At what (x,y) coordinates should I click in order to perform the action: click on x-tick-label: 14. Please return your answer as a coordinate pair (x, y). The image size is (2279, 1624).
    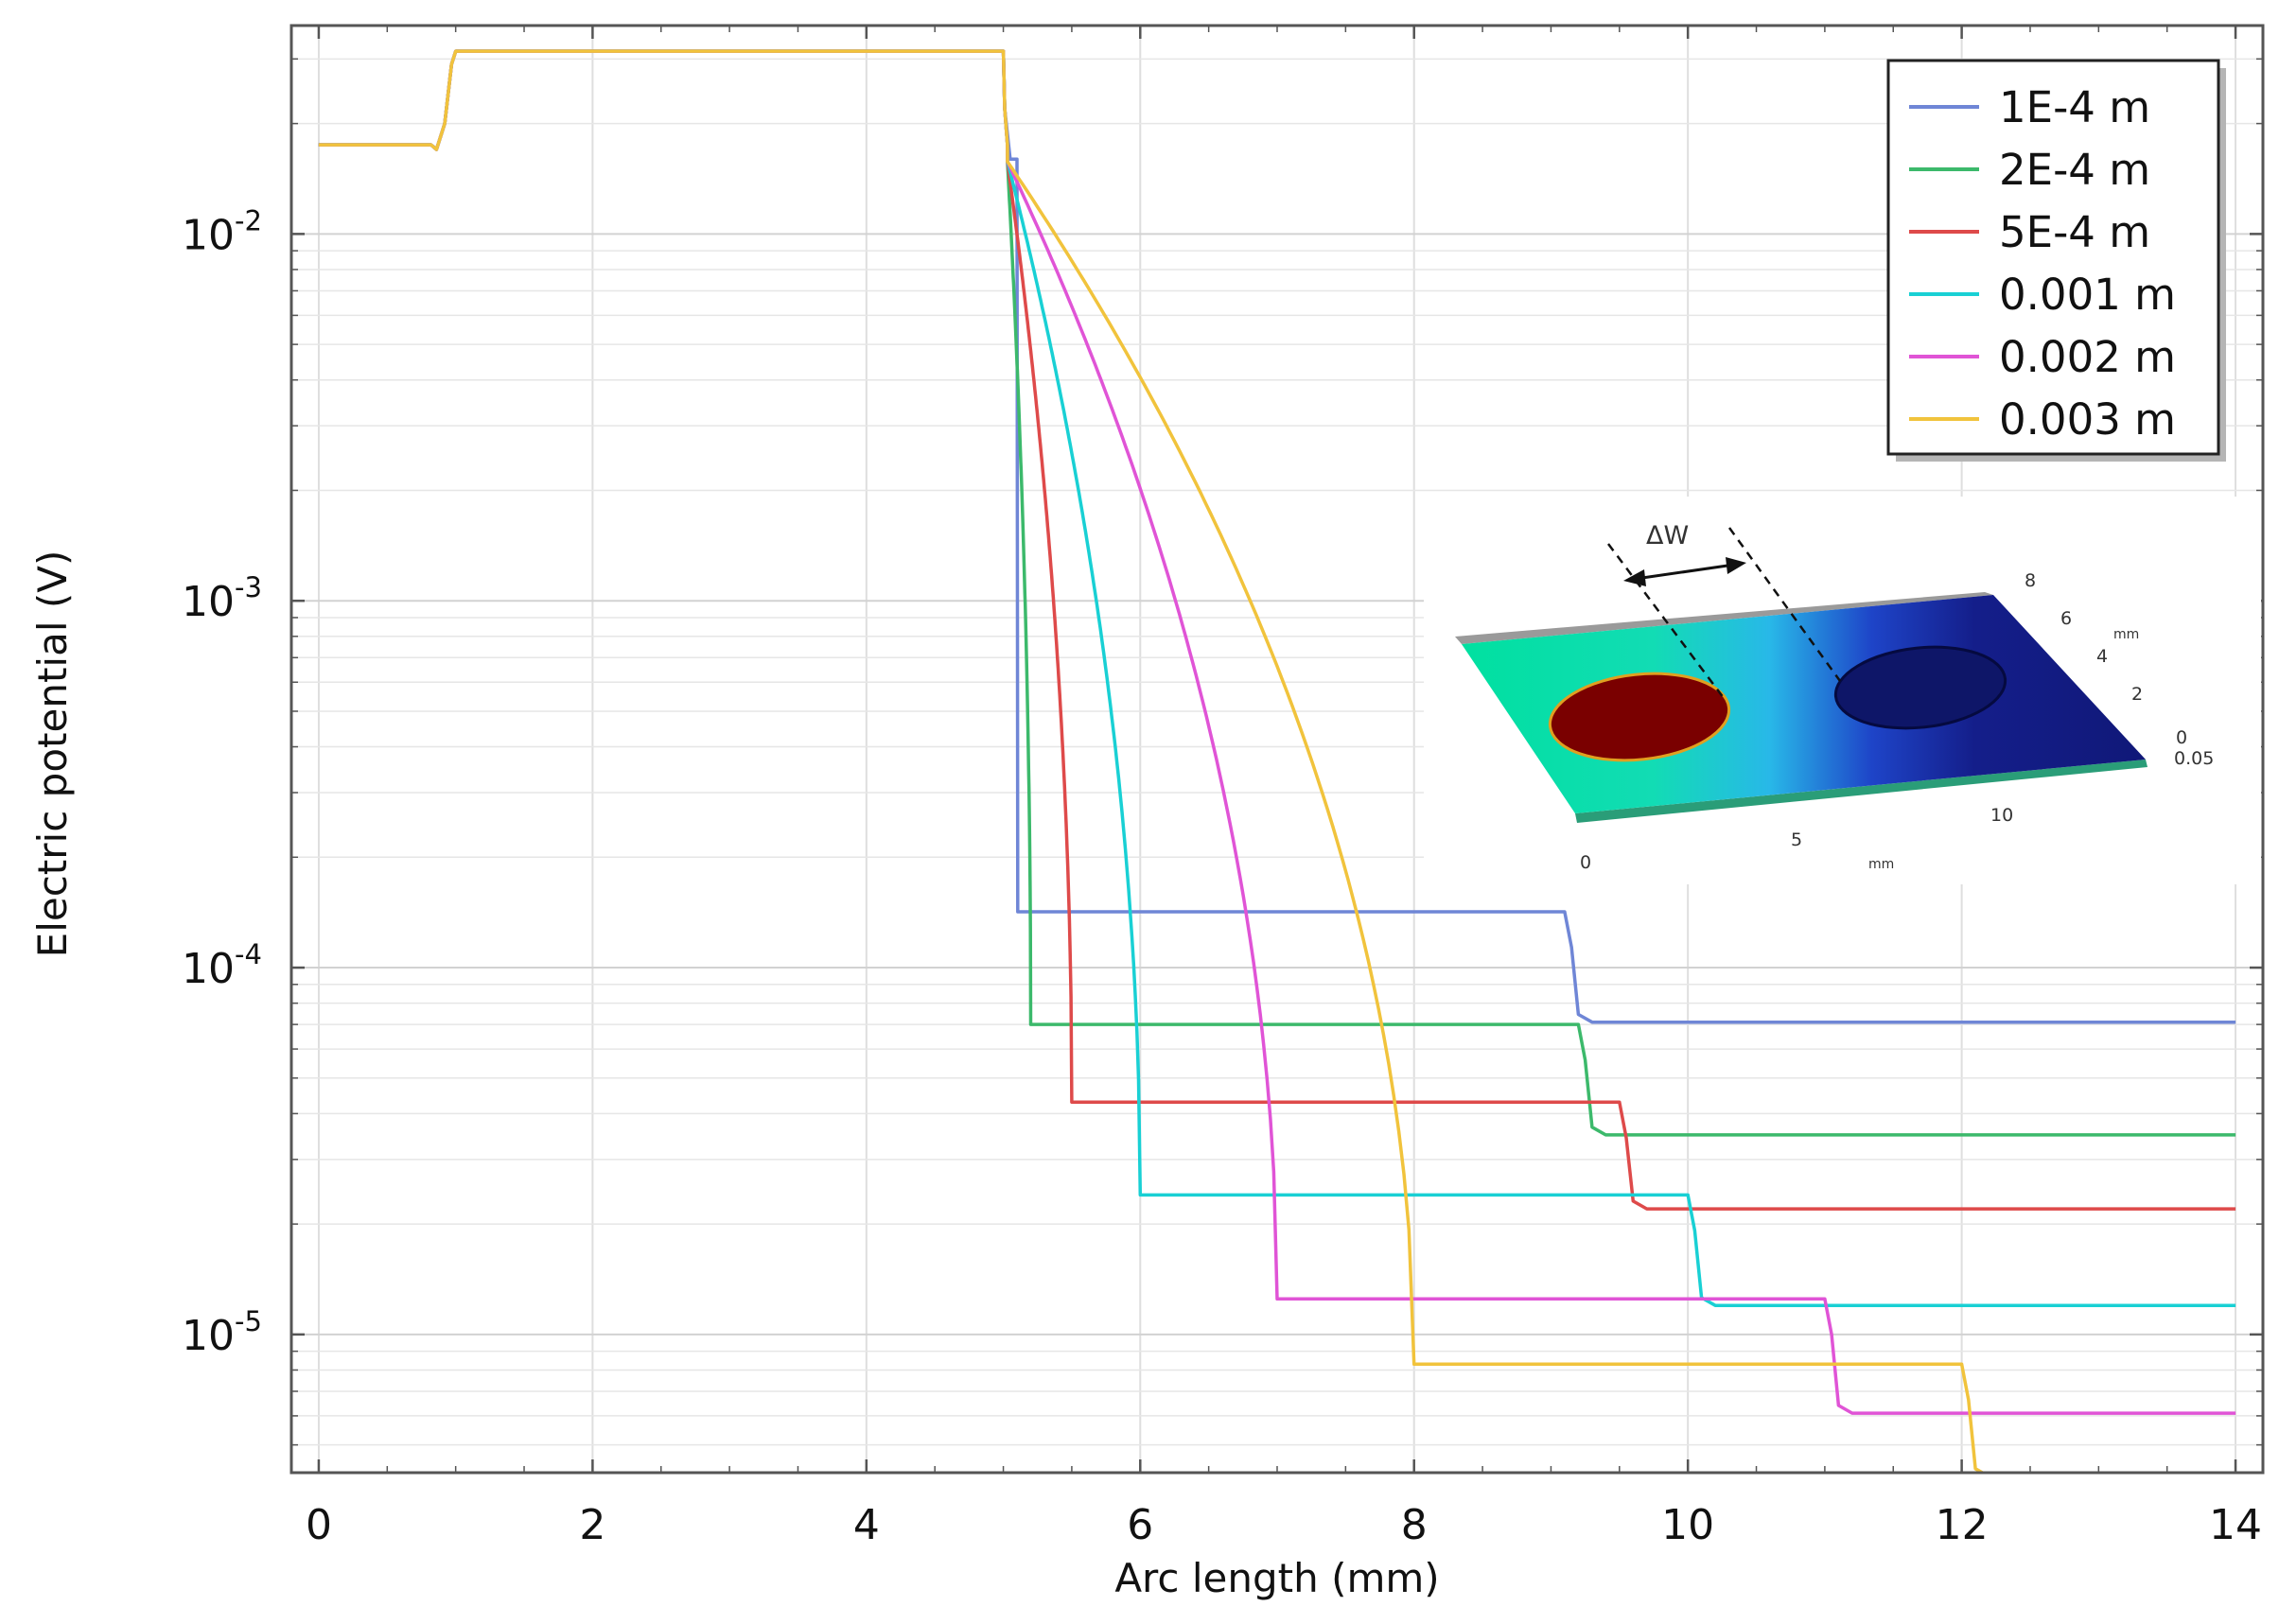
    Looking at the image, I should click on (2235, 1525).